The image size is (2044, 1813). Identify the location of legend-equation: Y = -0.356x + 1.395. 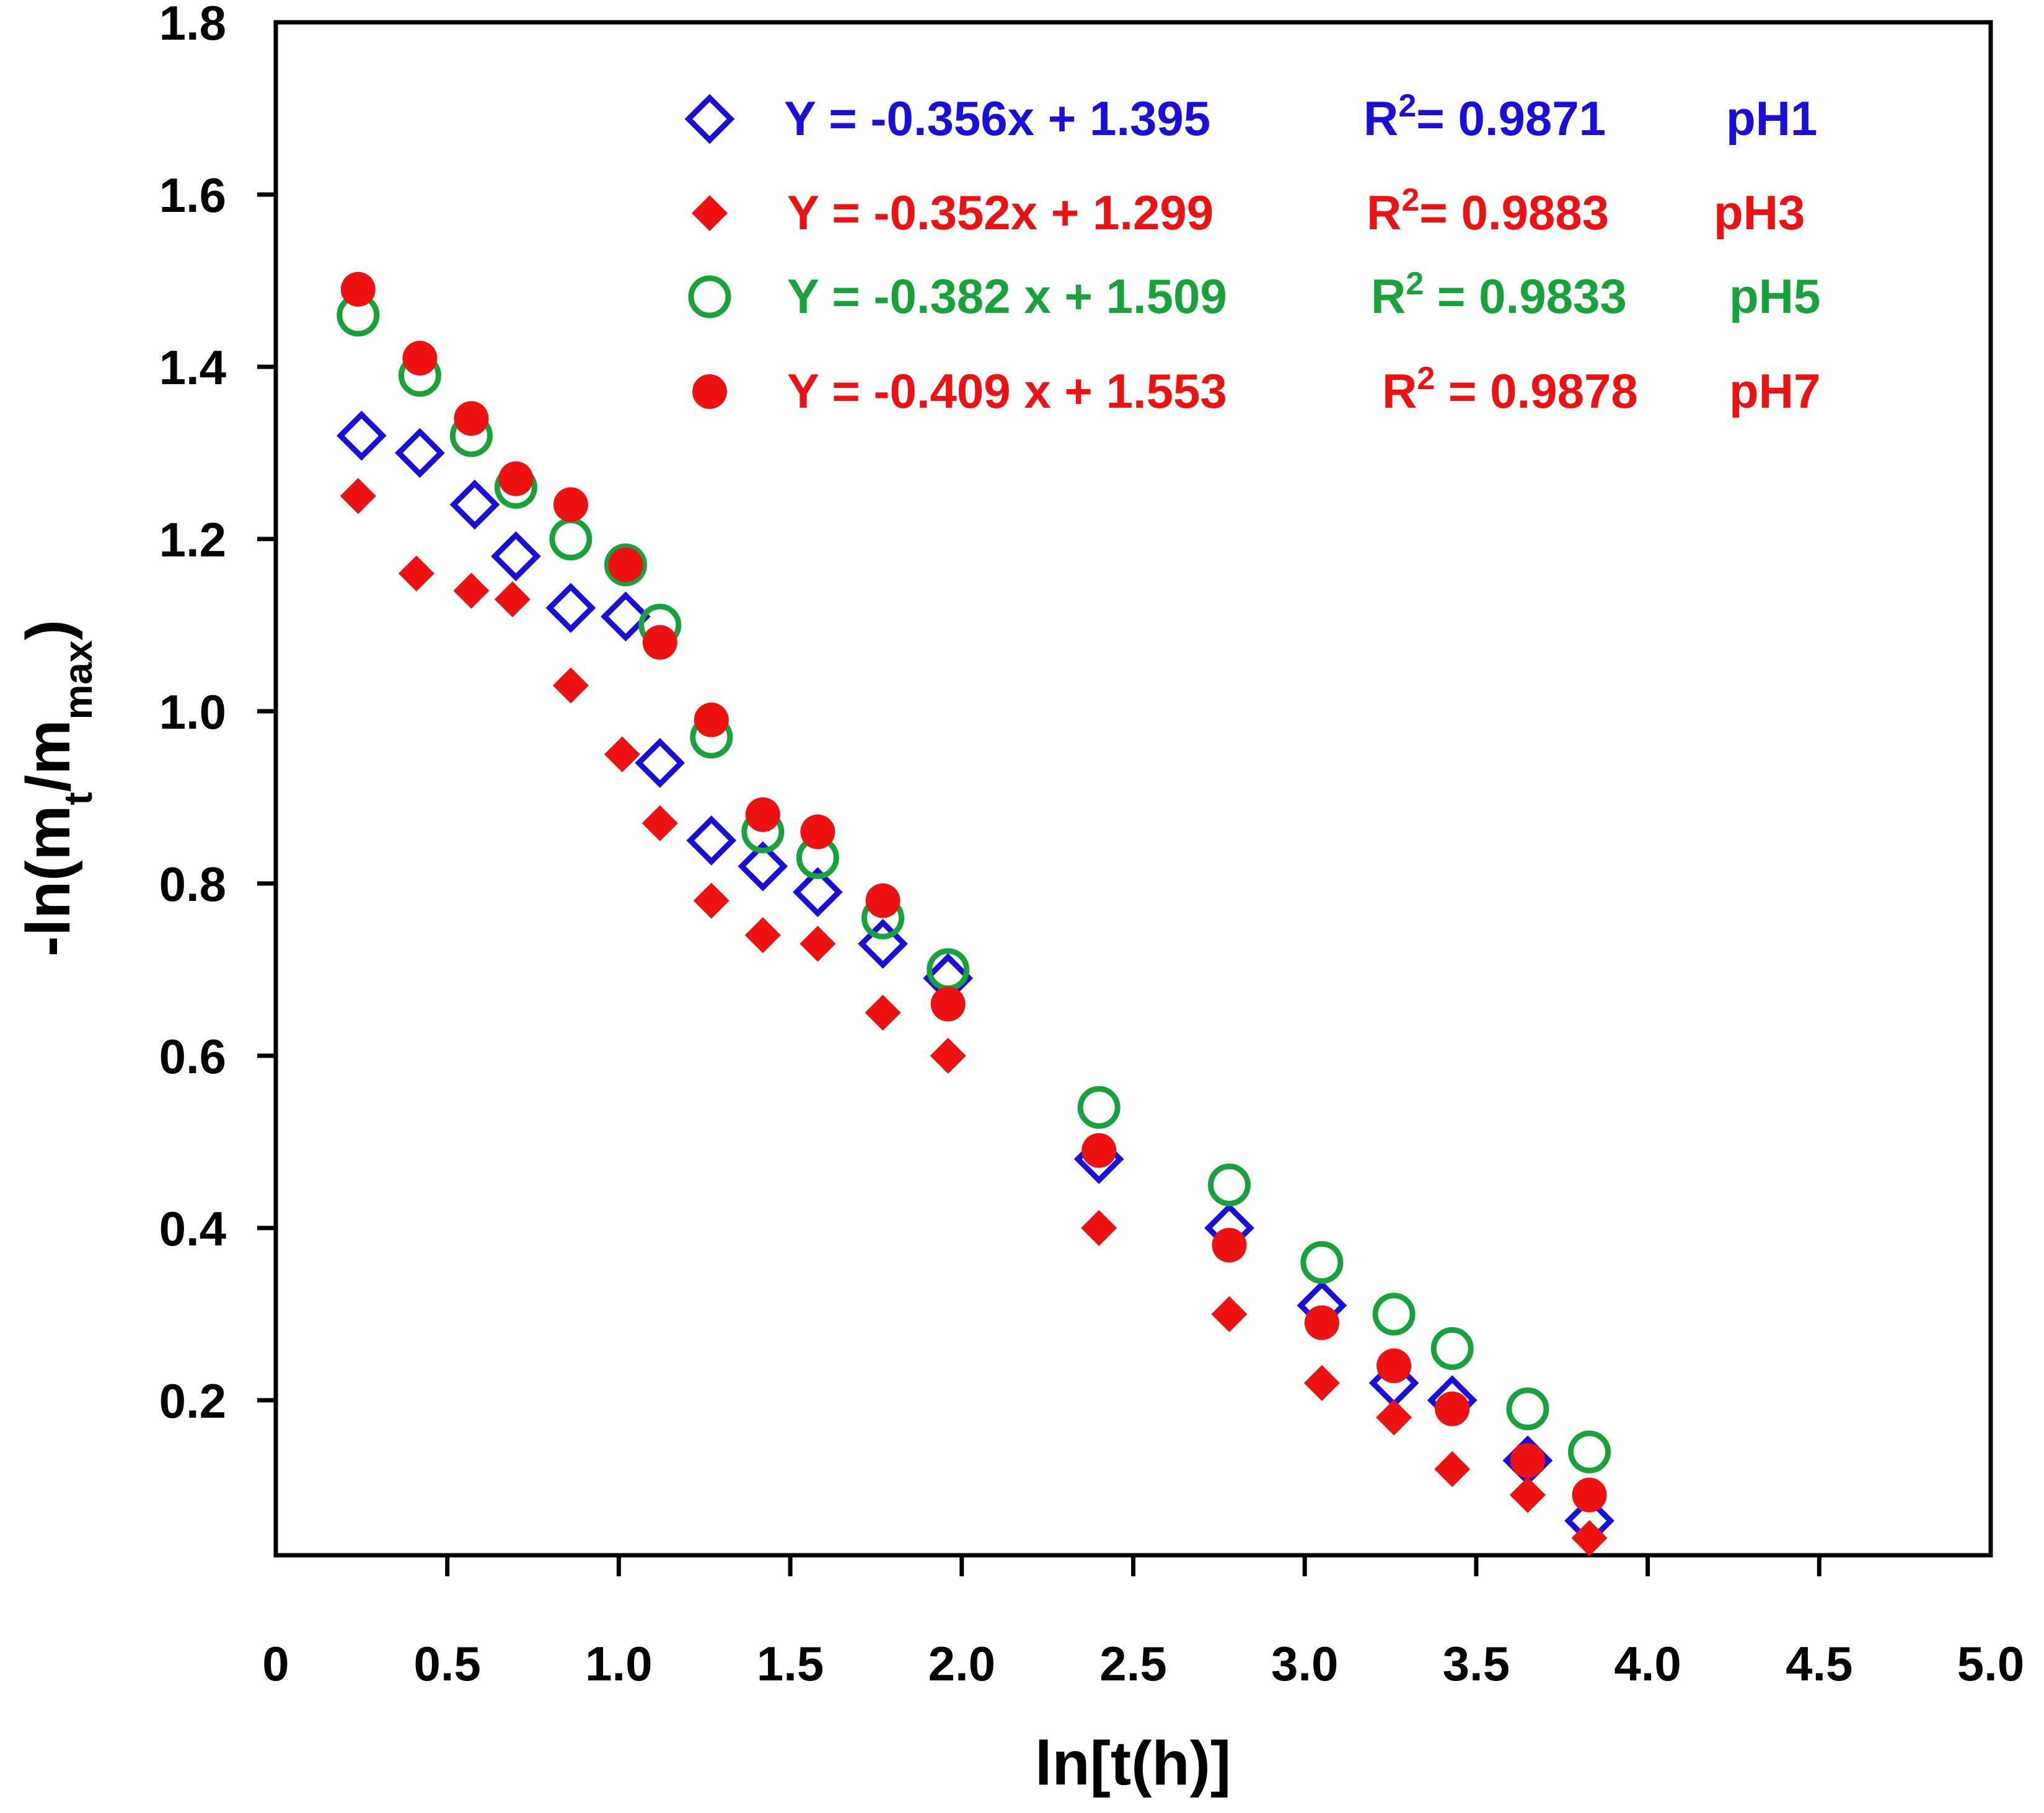
(997, 118).